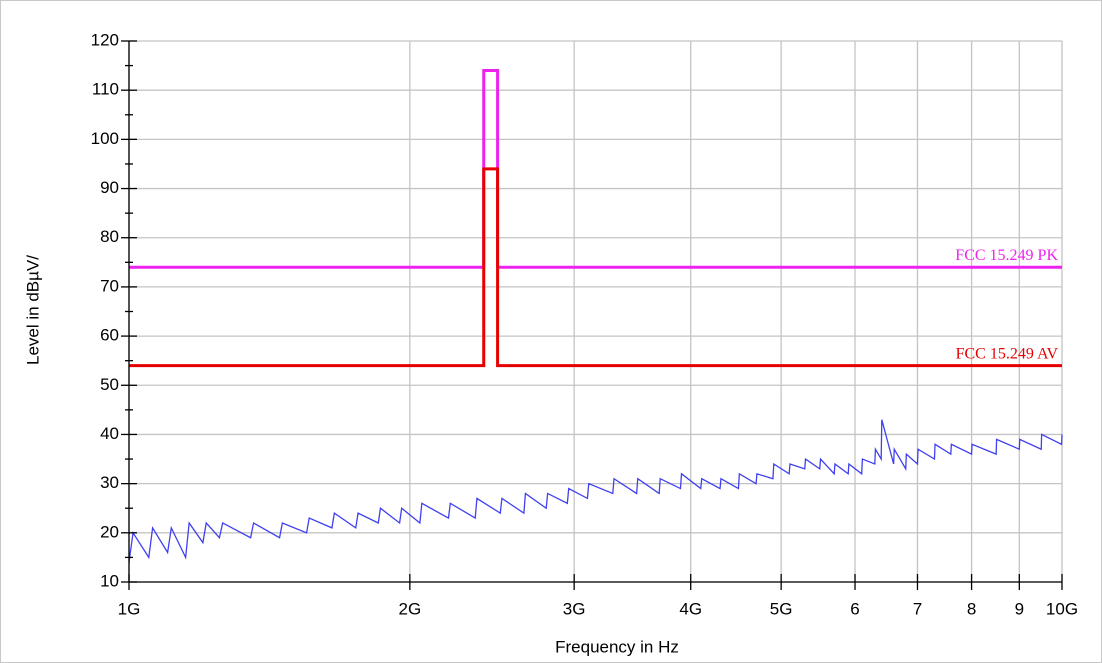  Describe the element at coordinates (105, 138) in the screenshot. I see `y-tick-label: 100` at that location.